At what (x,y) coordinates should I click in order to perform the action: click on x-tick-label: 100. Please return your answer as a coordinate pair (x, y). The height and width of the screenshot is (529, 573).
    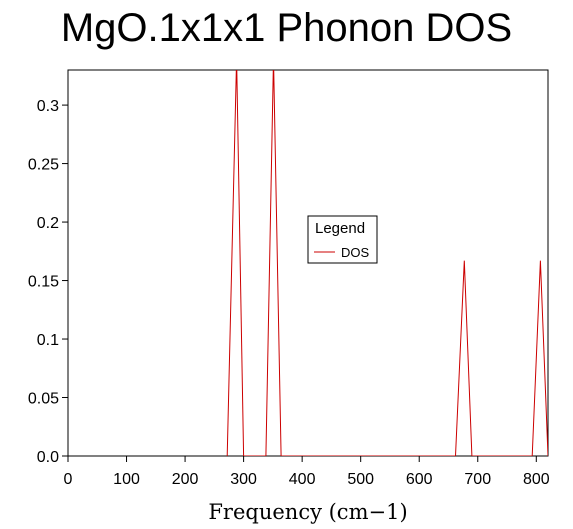
    Looking at the image, I should click on (126, 479).